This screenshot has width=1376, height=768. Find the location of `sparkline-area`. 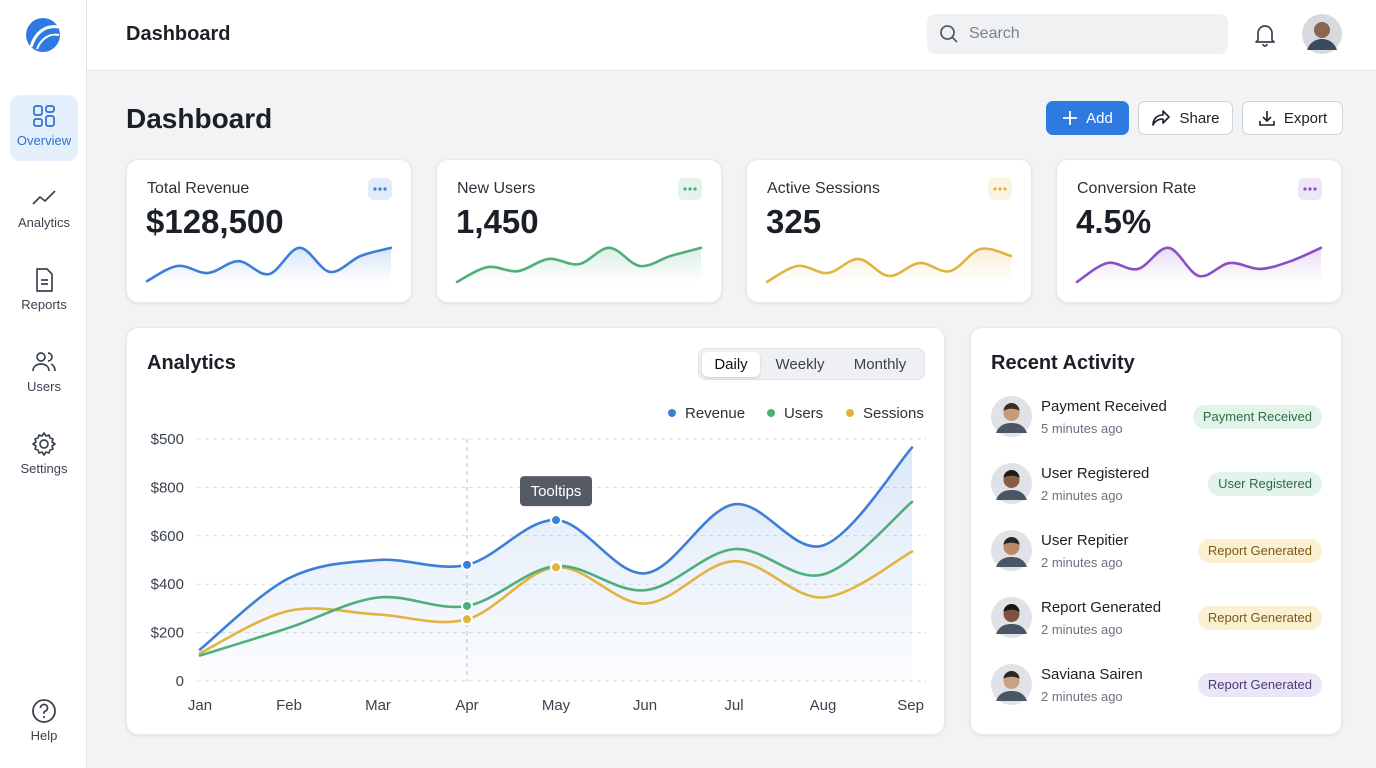

sparkline-area is located at coordinates (1199, 265).